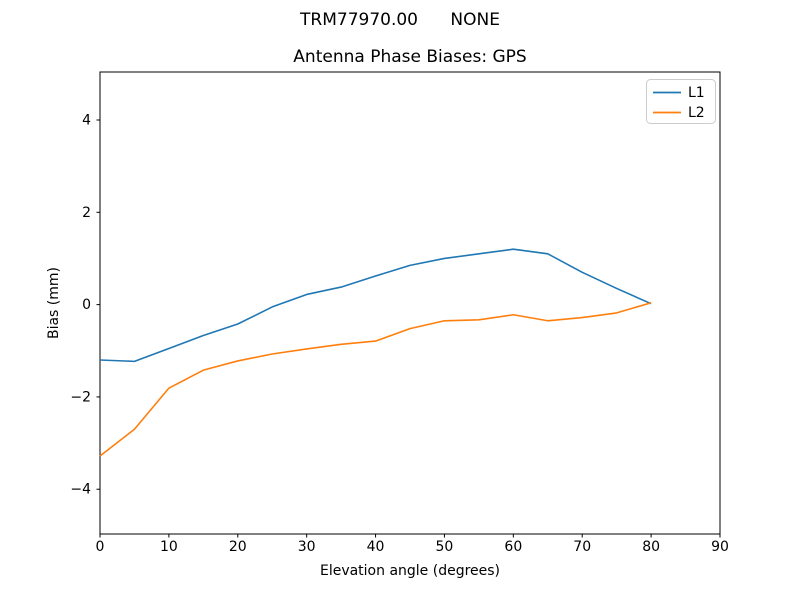  I want to click on x-axis: 0 10 20 30 40 50 60 70 80 90, so click(412, 544).